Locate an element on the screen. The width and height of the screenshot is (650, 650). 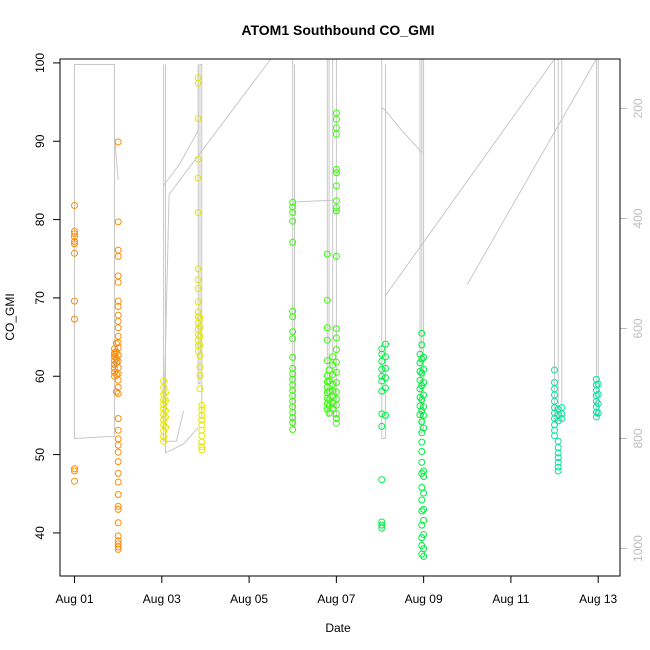
y-tick-label: 50 is located at coordinates (40, 455).